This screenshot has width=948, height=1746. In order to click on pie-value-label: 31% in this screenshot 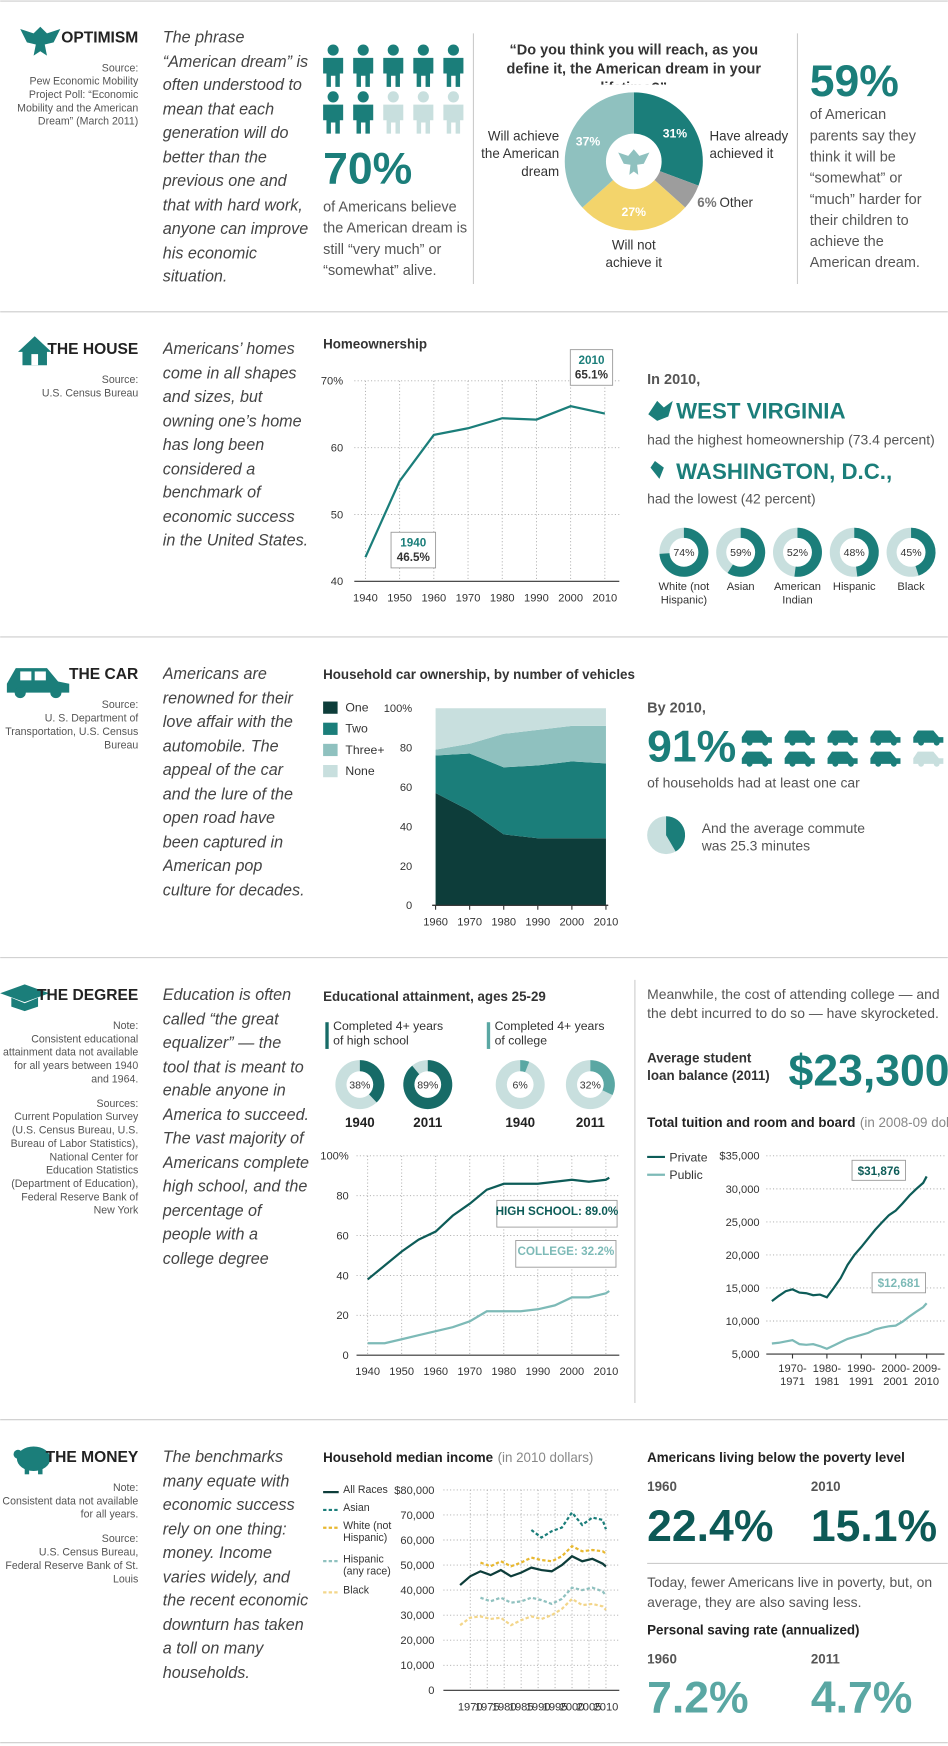, I will do `click(675, 133)`.